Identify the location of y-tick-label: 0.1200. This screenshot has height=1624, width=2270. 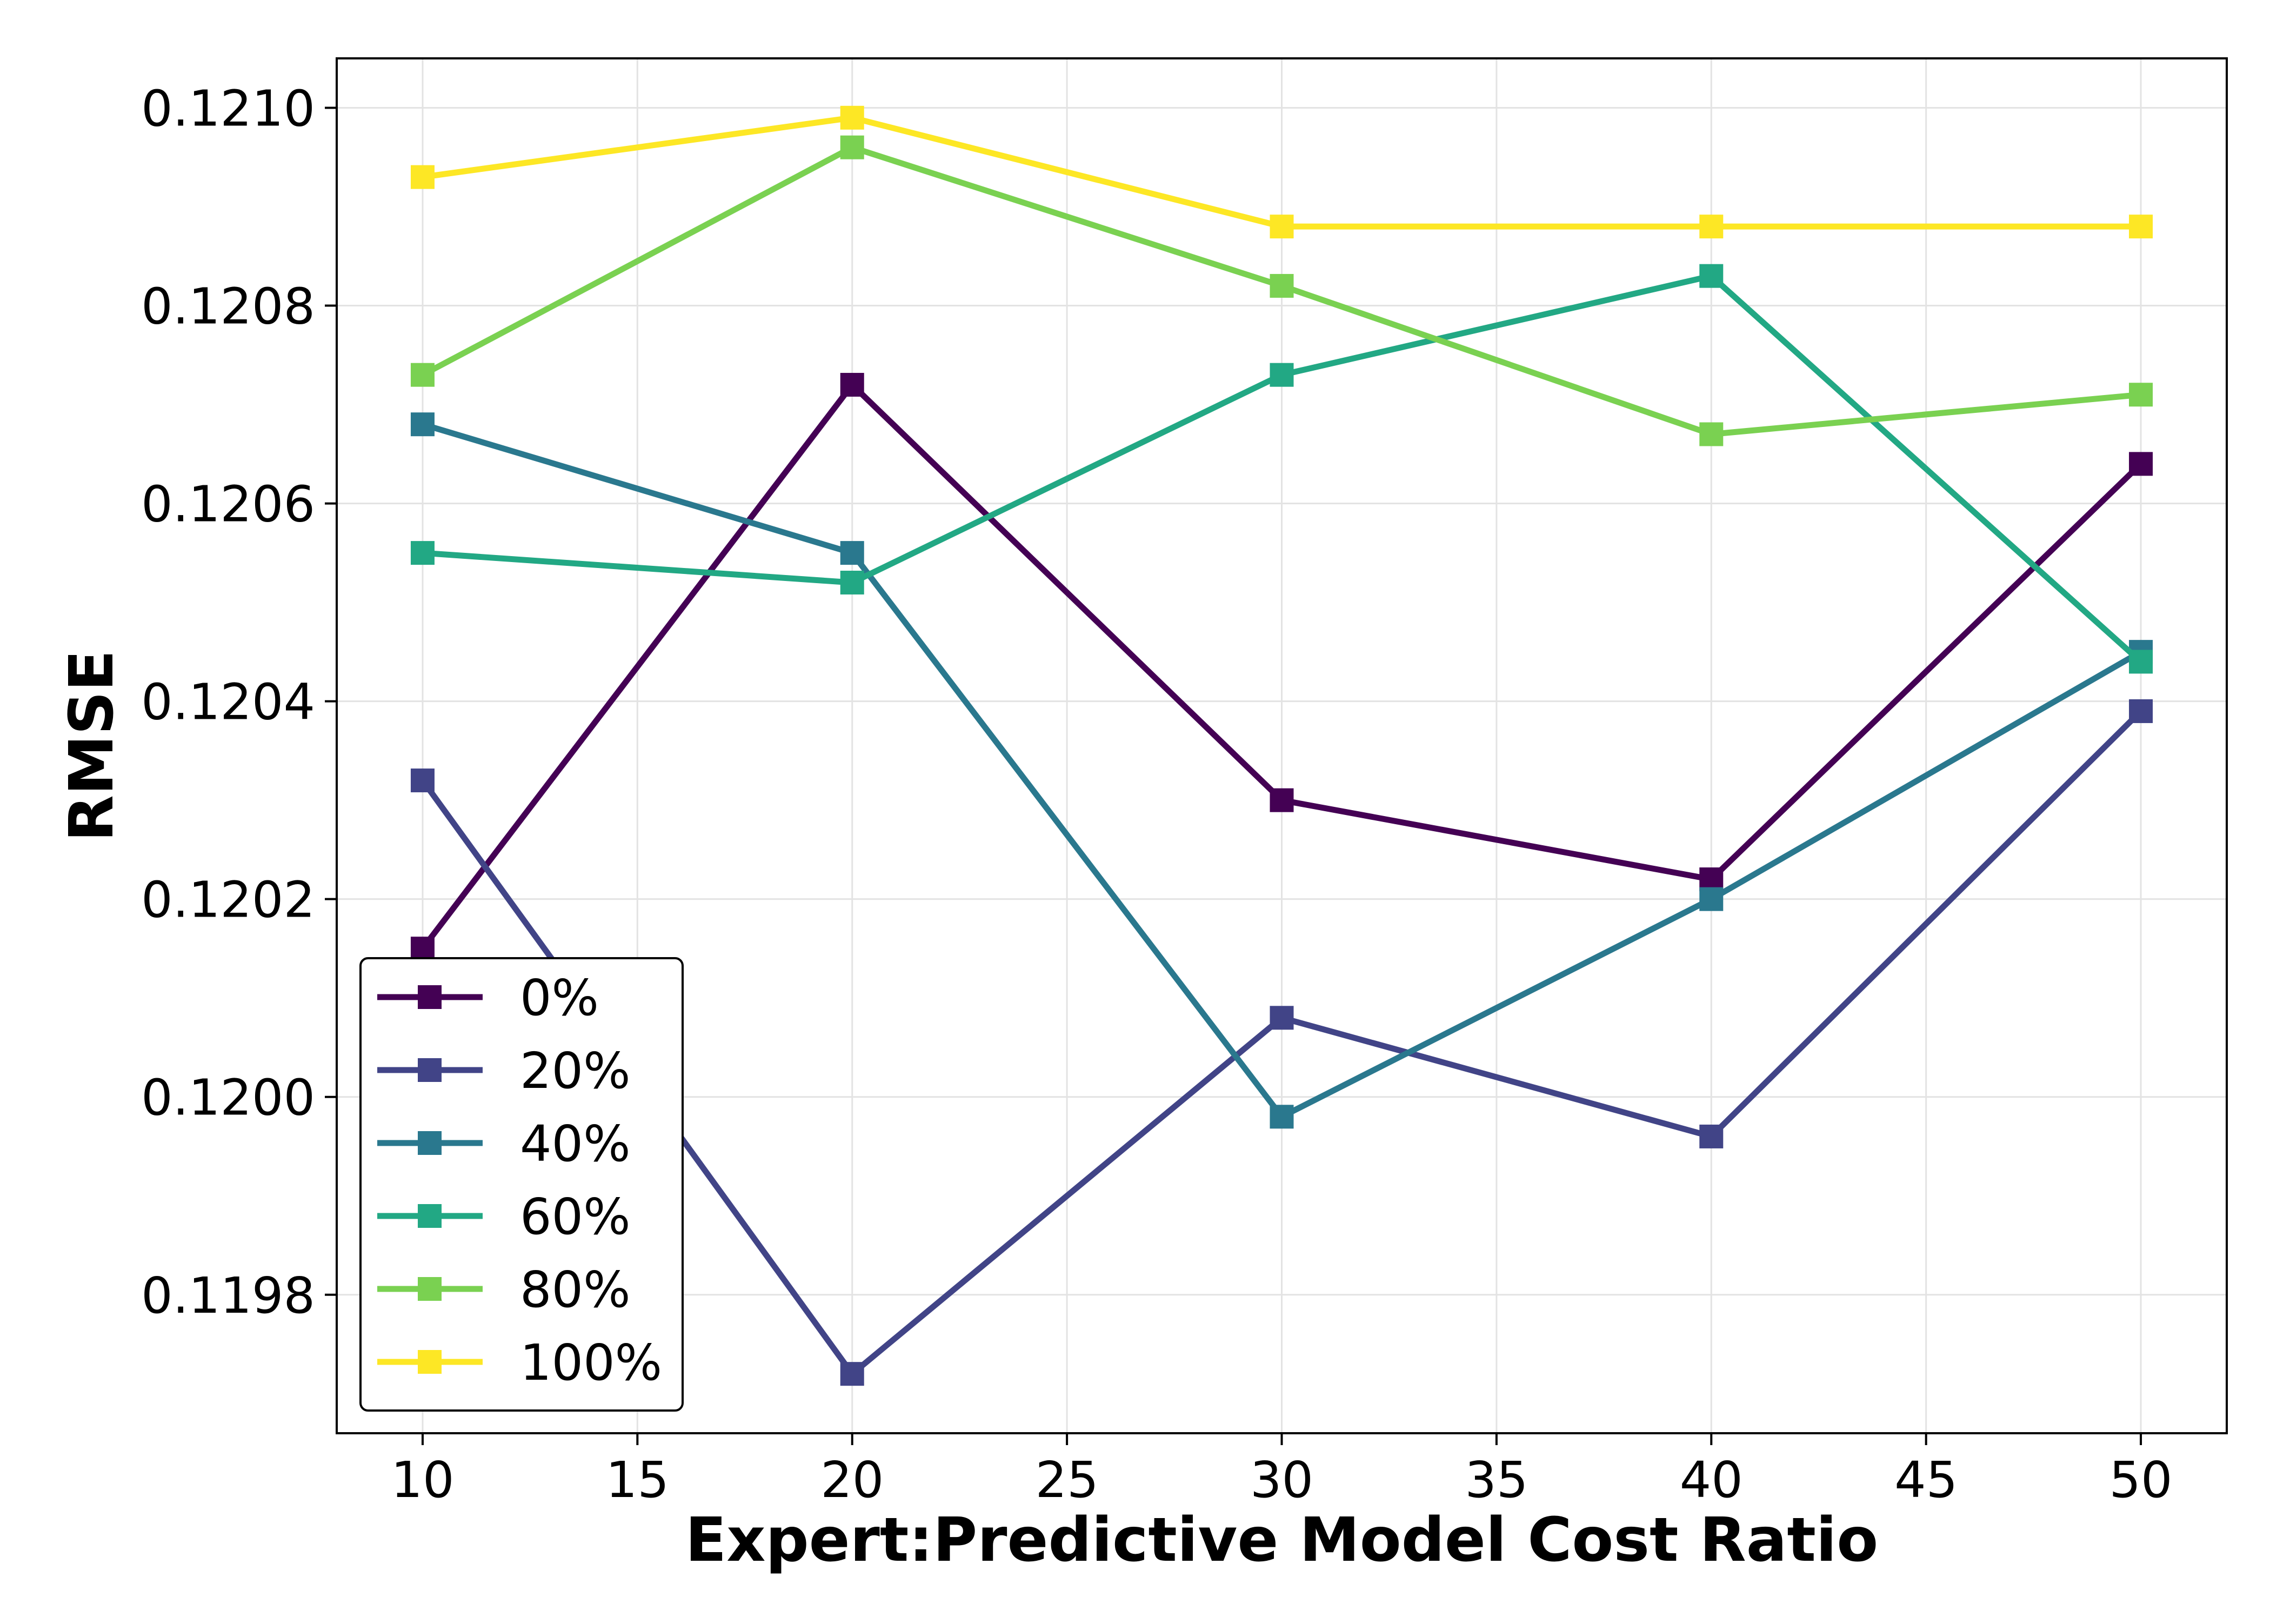
(228, 1098).